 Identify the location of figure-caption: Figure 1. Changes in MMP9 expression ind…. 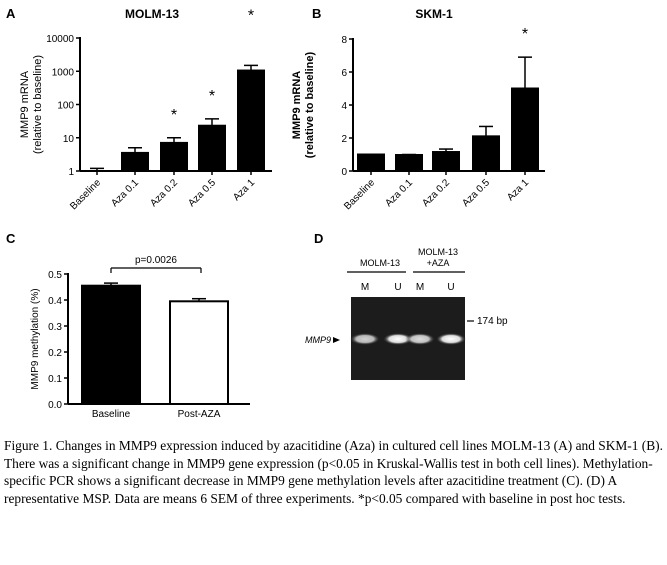
(333, 472).